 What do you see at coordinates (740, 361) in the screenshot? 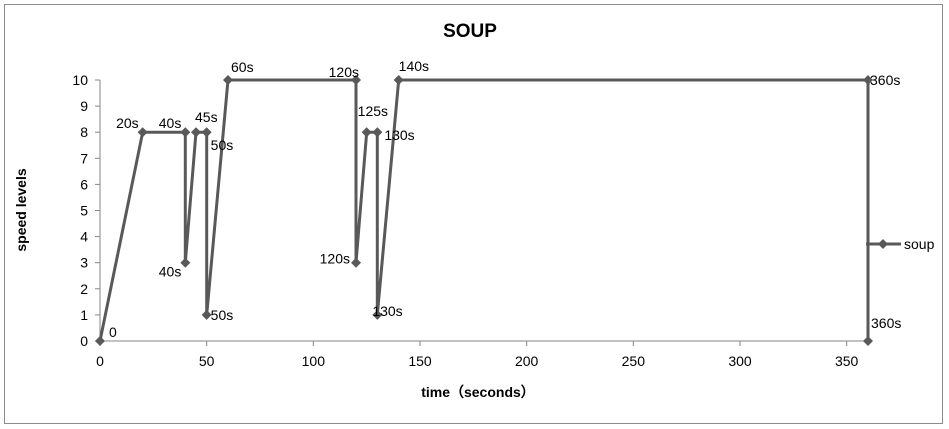
I see `x-tick-label: 300` at bounding box center [740, 361].